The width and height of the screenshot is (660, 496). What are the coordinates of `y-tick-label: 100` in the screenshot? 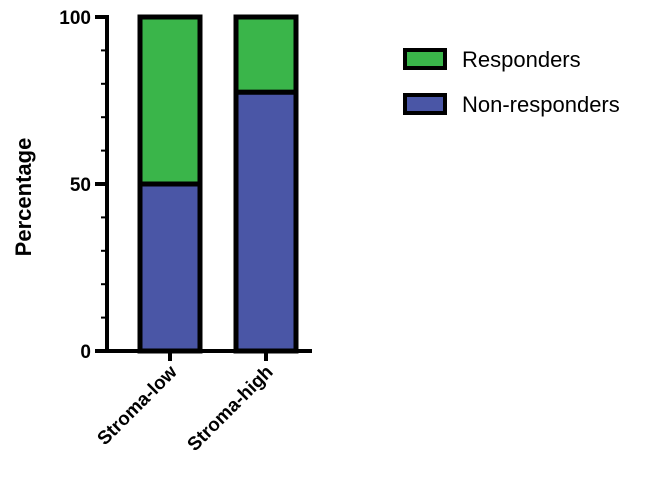 It's located at (75, 18).